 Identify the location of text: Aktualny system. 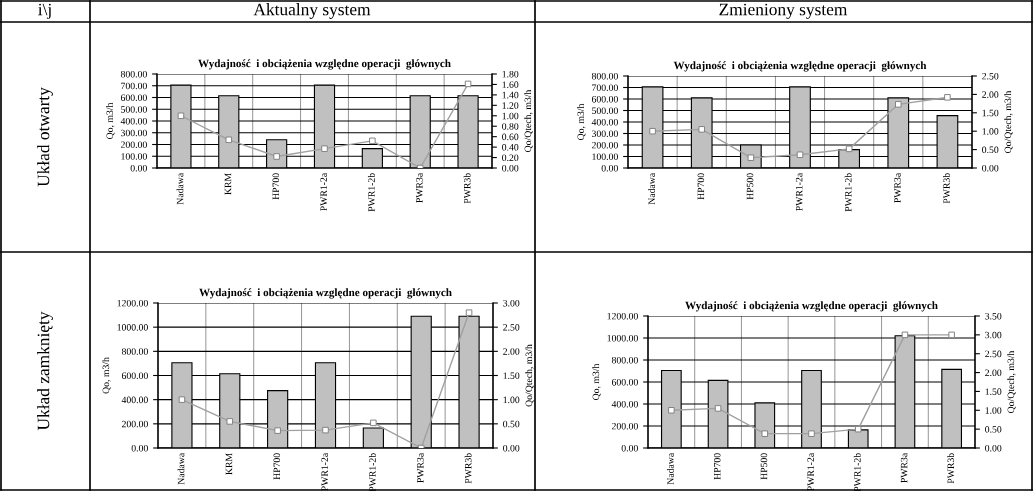
(312, 11).